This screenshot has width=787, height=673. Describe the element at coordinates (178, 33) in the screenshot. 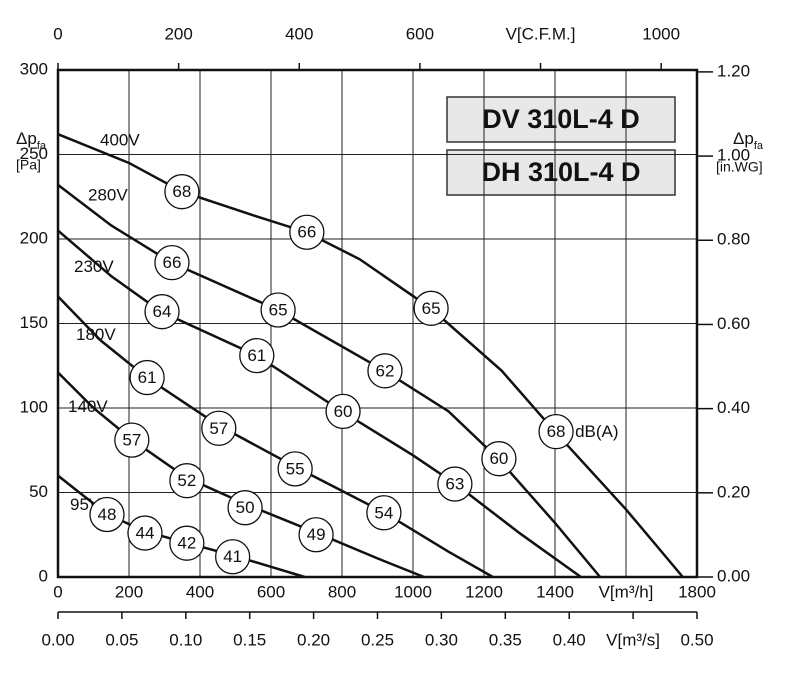

I see `x2-tick-label: 200` at that location.